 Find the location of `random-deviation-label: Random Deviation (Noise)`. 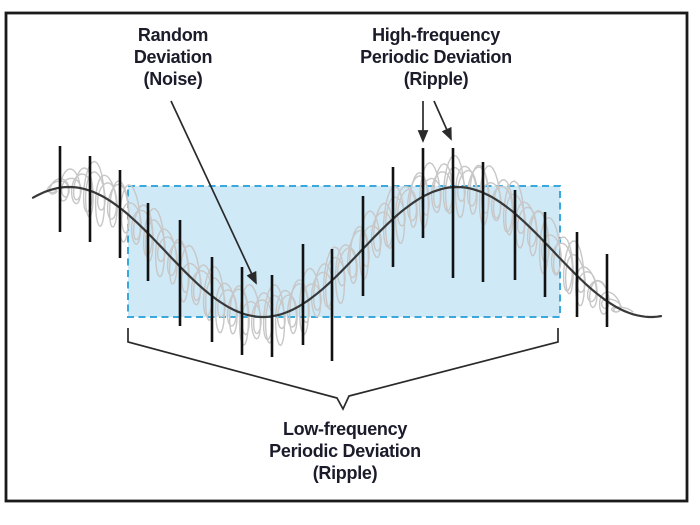

random-deviation-label: Random Deviation (Noise) is located at coordinates (173, 57).